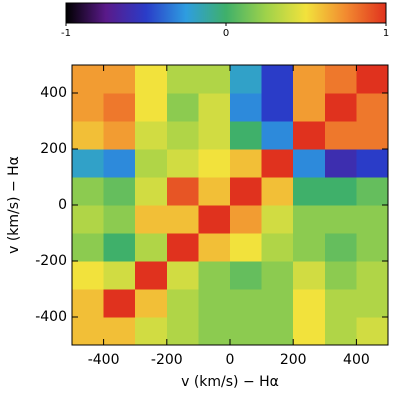 This screenshot has height=393, width=399. I want to click on x-tick-label: -200, so click(167, 360).